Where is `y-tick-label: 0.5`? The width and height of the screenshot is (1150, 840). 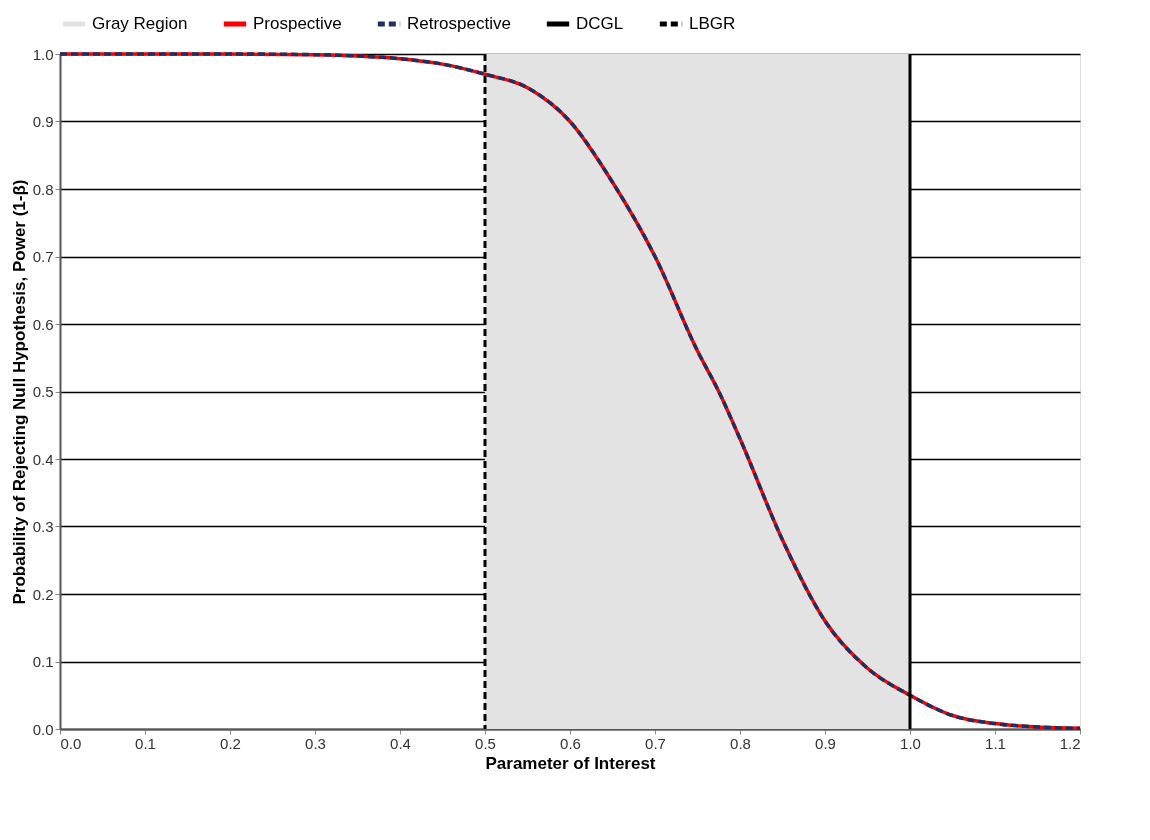 y-tick-label: 0.5 is located at coordinates (43, 391).